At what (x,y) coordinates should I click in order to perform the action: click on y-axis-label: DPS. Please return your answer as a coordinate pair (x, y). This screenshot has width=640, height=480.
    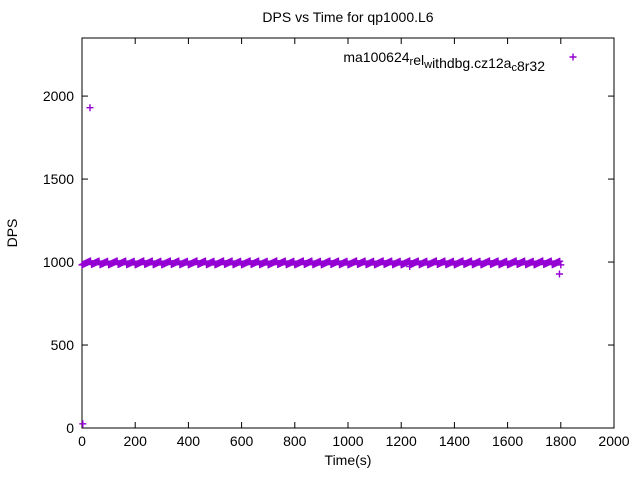
    Looking at the image, I should click on (12, 233).